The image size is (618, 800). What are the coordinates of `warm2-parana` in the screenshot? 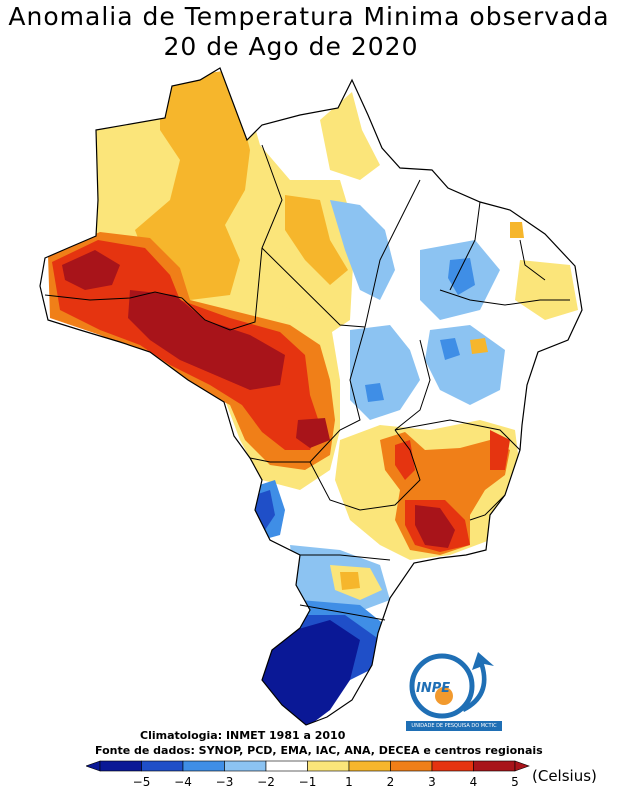 It's located at (350, 581).